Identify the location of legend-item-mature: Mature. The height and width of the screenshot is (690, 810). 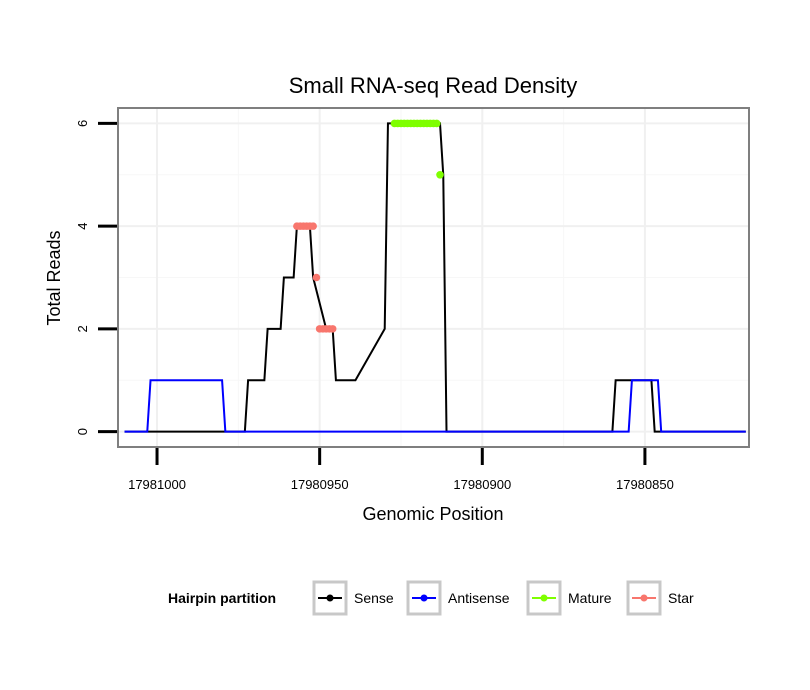
(569, 598).